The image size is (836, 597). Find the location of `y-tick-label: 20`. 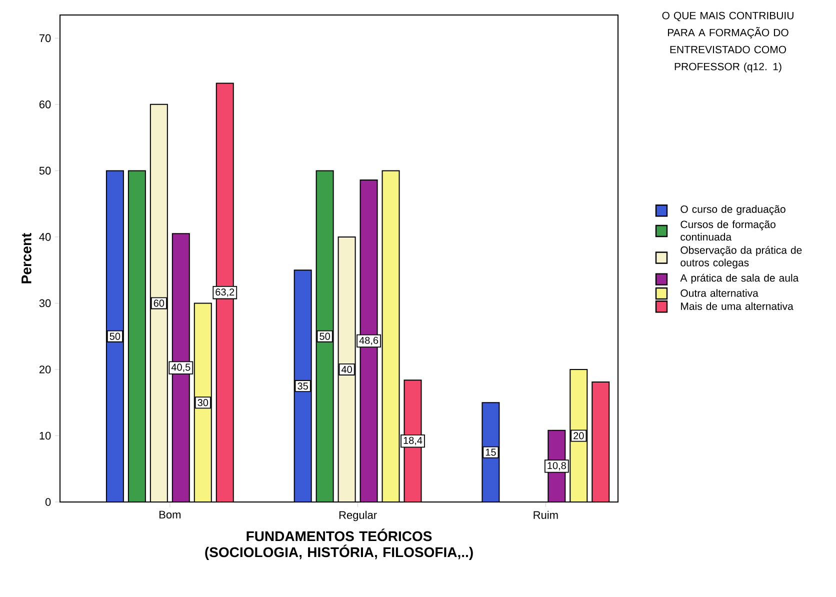

y-tick-label: 20 is located at coordinates (45, 370).